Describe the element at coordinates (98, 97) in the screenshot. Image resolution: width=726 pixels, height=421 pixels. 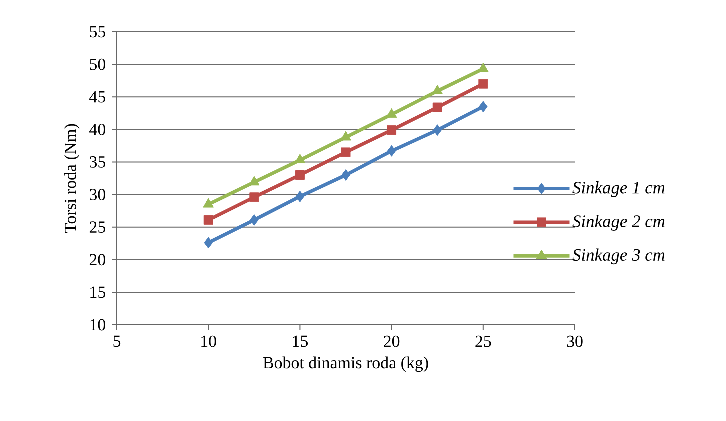
I see `y-tick-label: 45` at that location.